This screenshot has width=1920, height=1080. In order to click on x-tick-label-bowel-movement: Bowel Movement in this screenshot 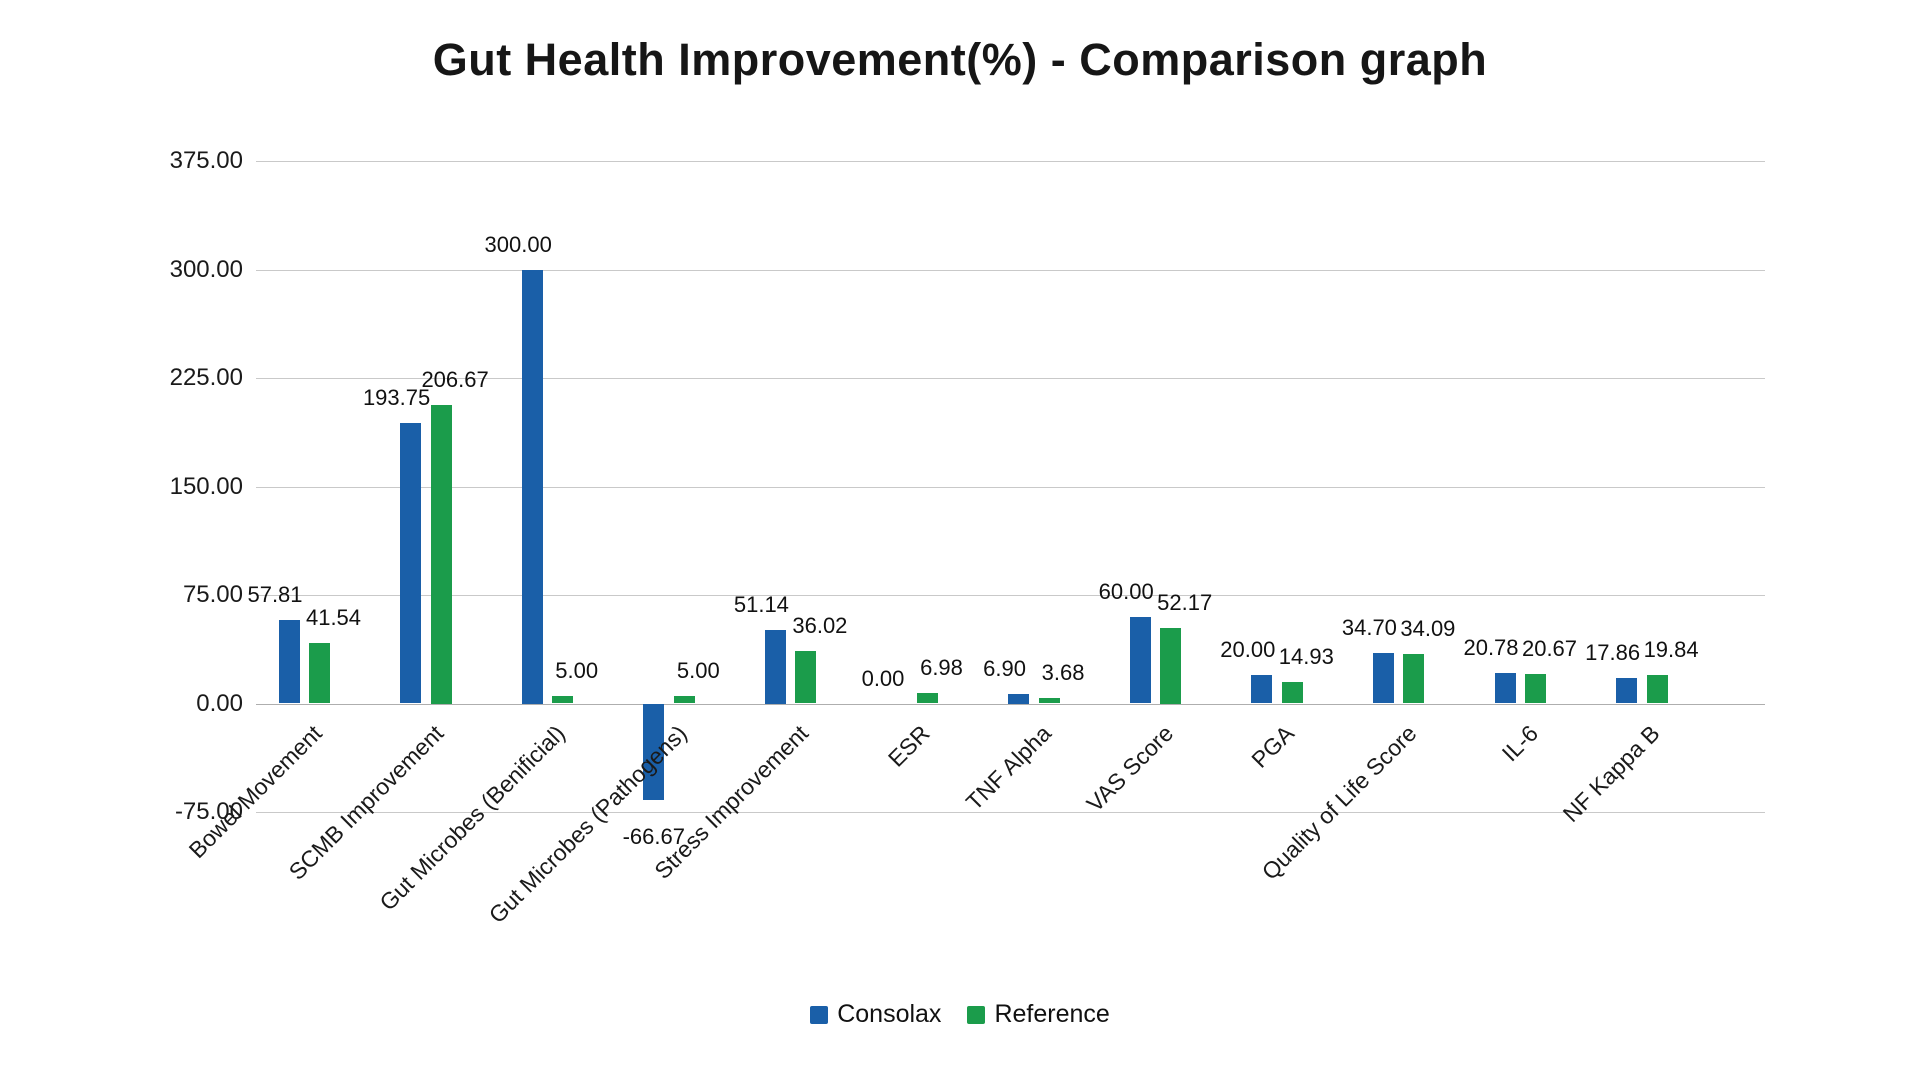, I will do `click(255, 792)`.